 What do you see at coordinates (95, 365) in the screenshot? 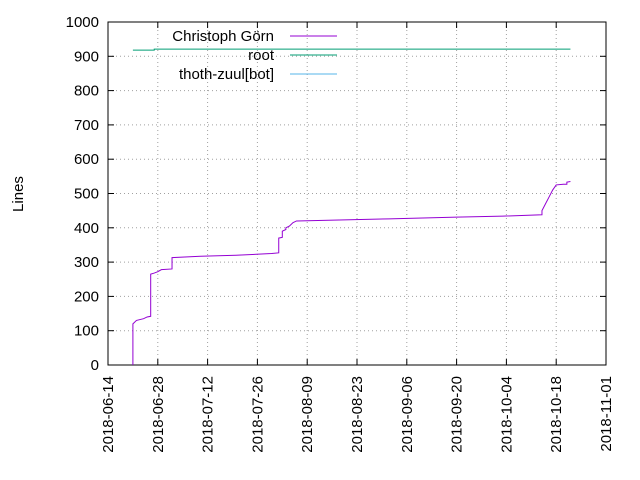
I see `y-tick-label: 0` at bounding box center [95, 365].